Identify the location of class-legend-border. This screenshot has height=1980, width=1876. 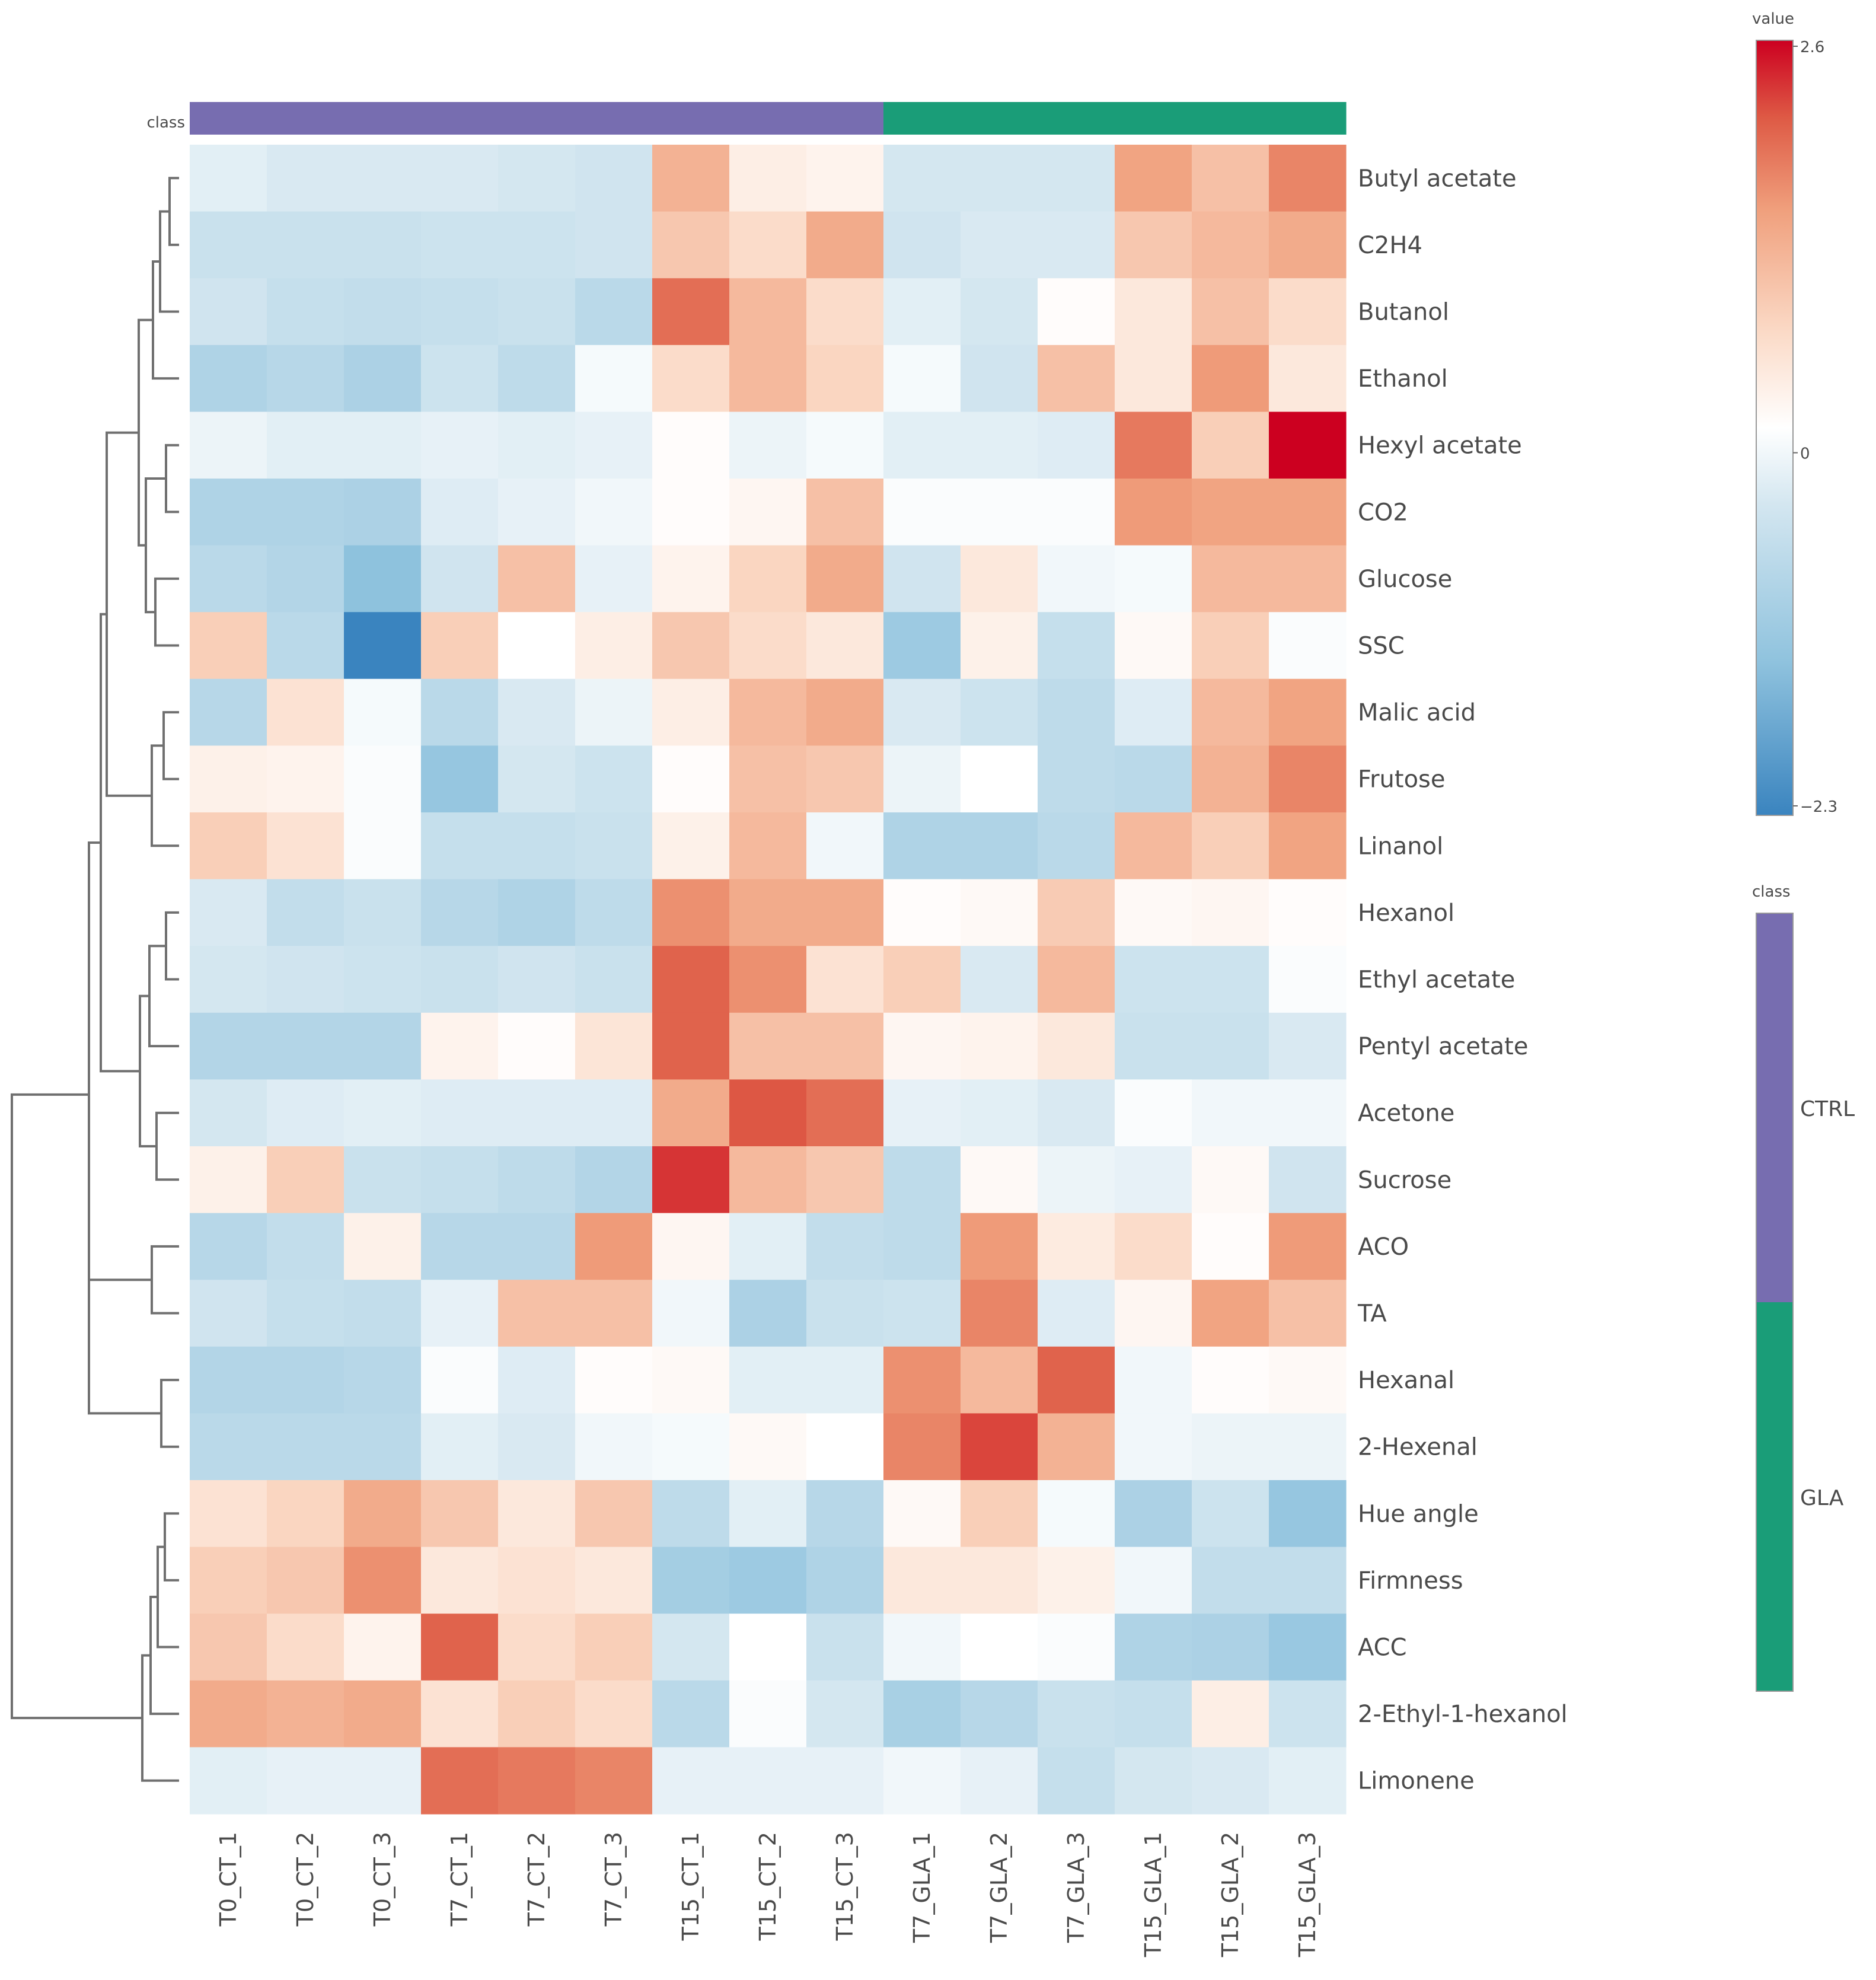
(1775, 1302).